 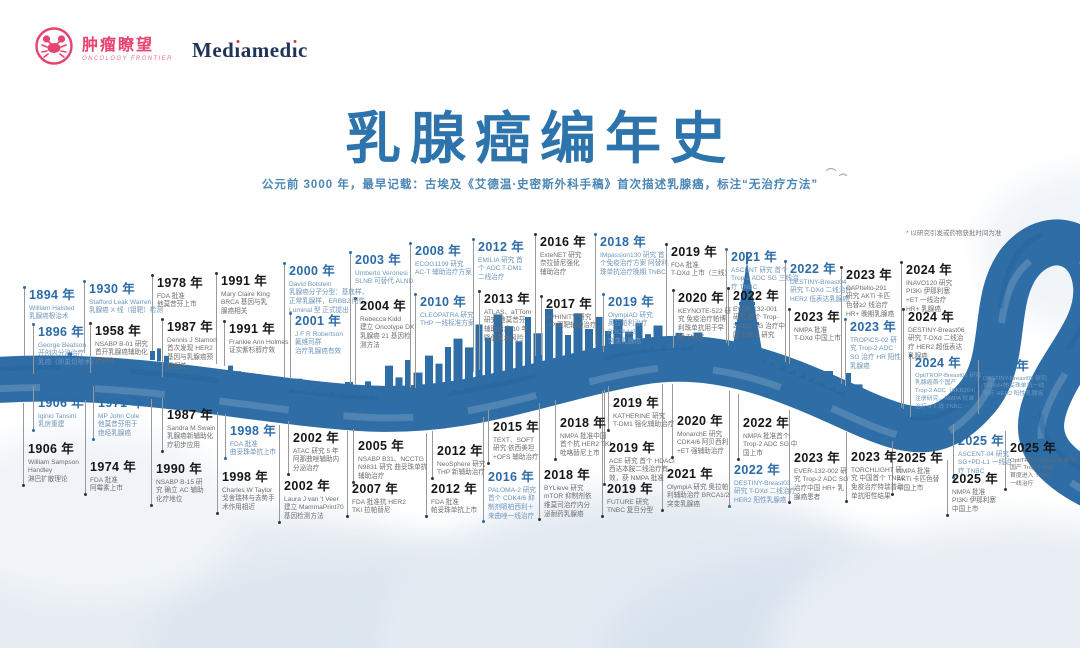 What do you see at coordinates (516, 448) in the screenshot?
I see `entry-desc: TEXT、SOFT 研究 依西美坦 +OFS 辅助治疗` at bounding box center [516, 448].